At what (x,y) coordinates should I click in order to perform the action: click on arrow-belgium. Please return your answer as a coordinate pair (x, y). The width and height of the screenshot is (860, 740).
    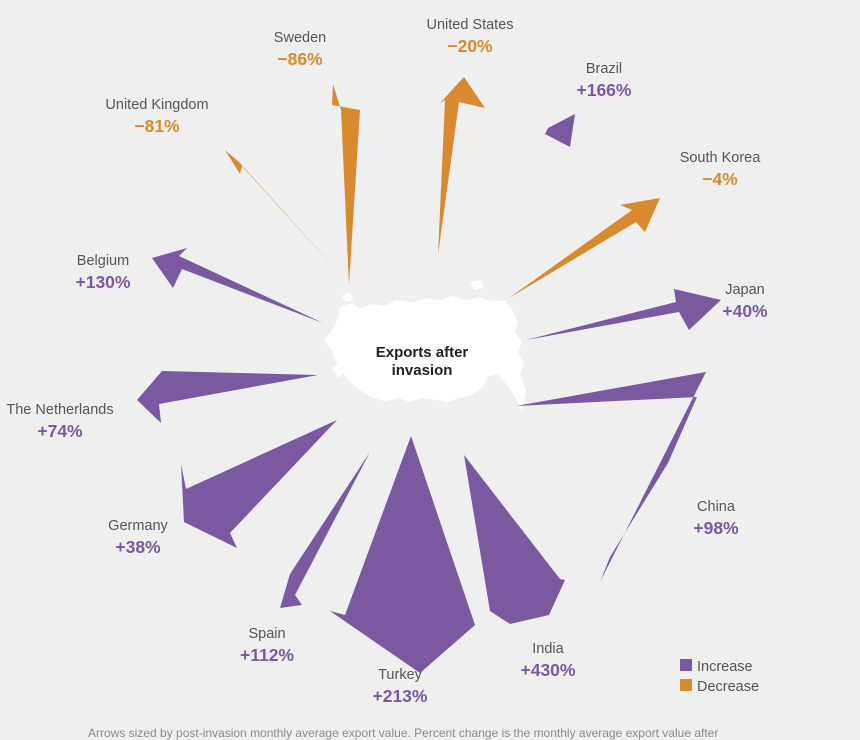
    Looking at the image, I should click on (237, 285).